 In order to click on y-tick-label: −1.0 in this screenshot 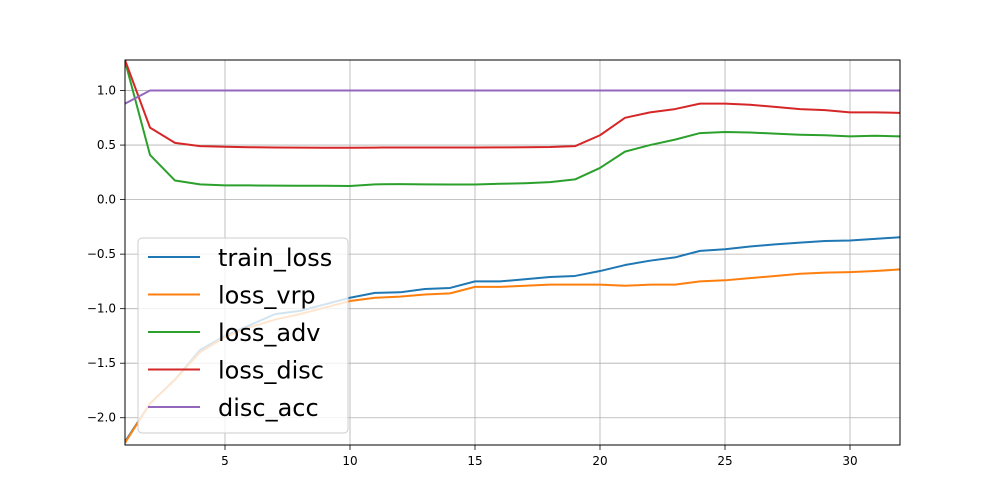, I will do `click(101, 309)`.